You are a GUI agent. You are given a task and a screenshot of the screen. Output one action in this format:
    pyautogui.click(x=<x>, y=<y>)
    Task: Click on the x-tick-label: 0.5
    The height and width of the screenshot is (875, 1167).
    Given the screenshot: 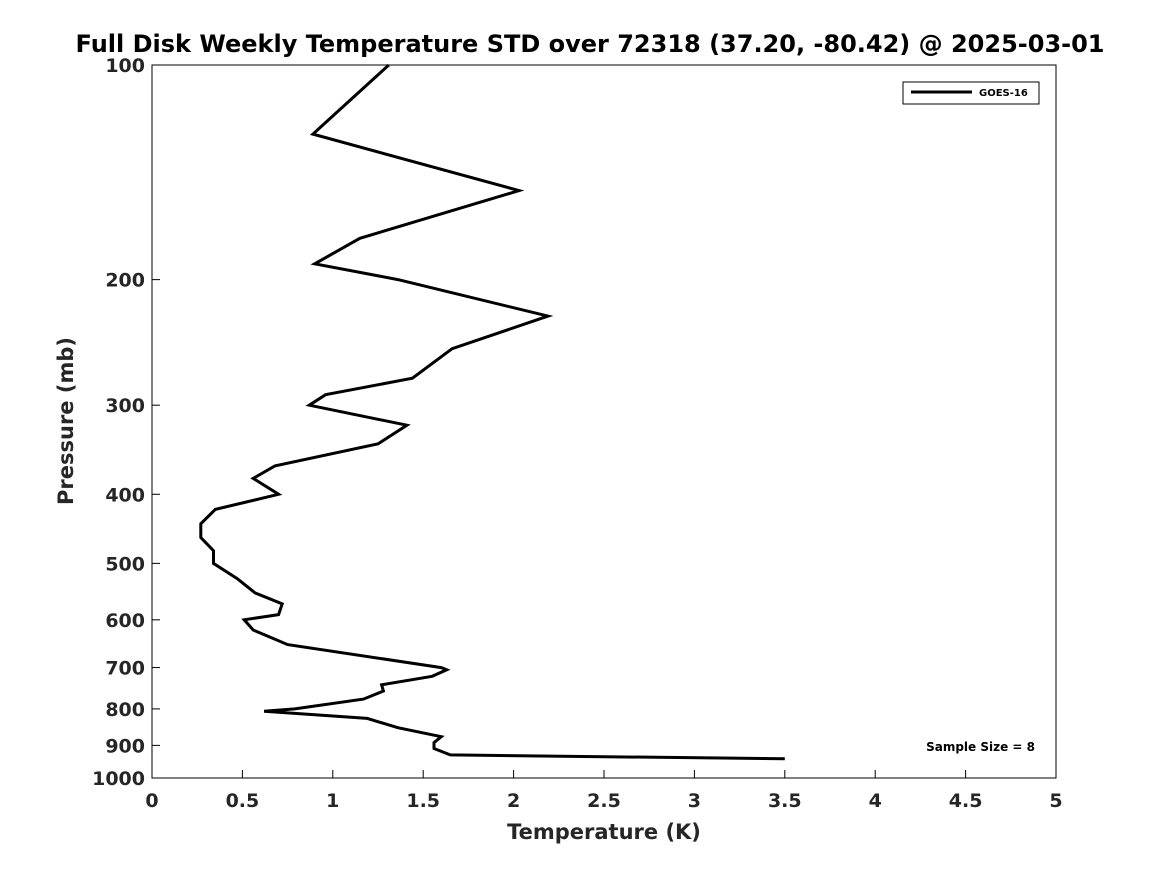 What is the action you would take?
    pyautogui.click(x=243, y=801)
    